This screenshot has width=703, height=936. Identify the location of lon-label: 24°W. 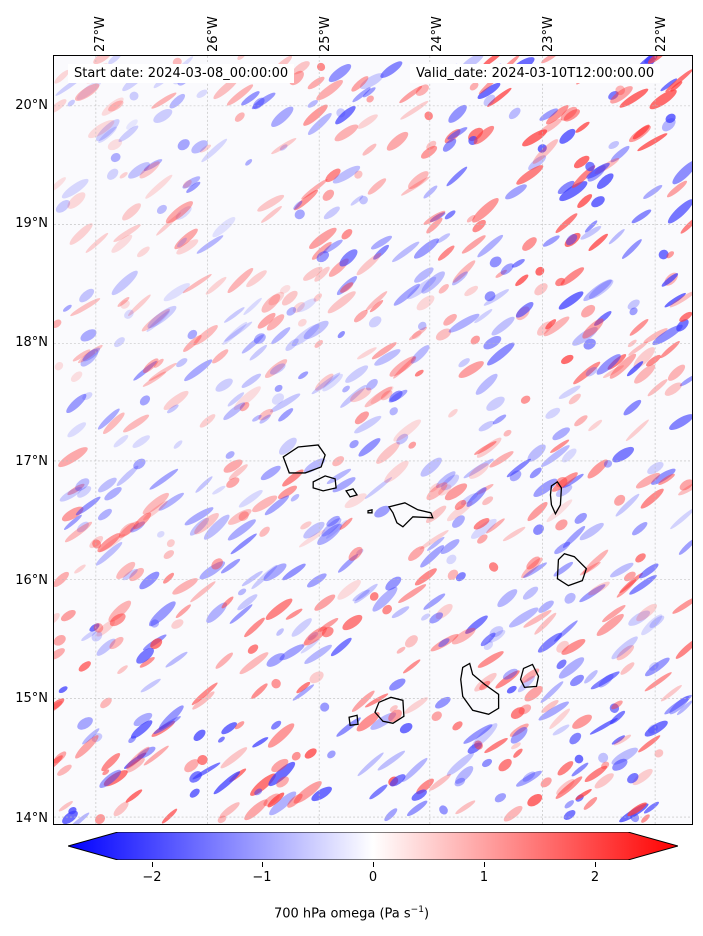
(437, 34).